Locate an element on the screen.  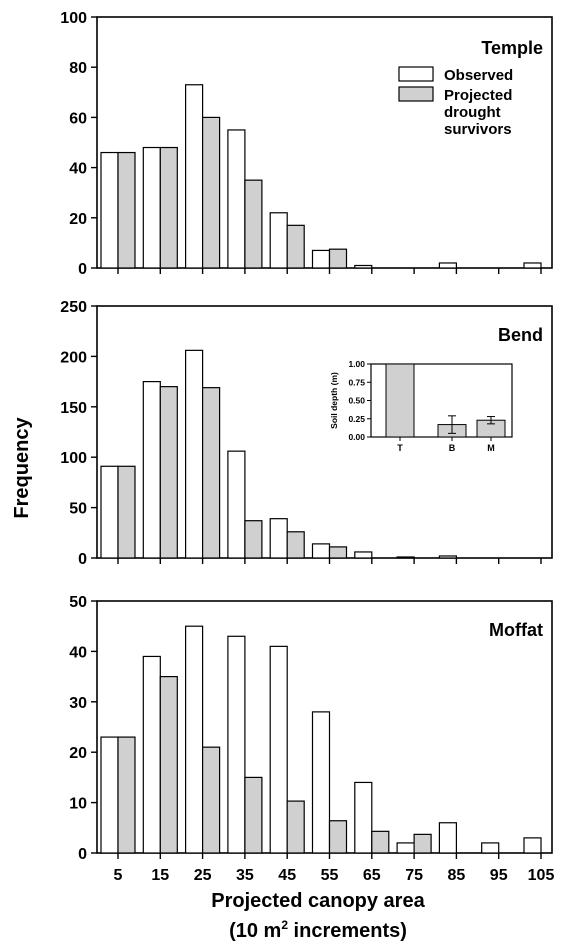
y-tick-label: 200 is located at coordinates (73, 357).